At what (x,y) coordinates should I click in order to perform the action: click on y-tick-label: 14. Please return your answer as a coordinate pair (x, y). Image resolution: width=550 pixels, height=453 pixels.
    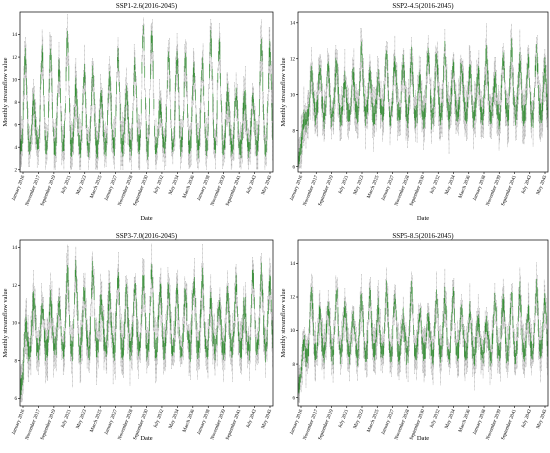
    Looking at the image, I should click on (293, 264).